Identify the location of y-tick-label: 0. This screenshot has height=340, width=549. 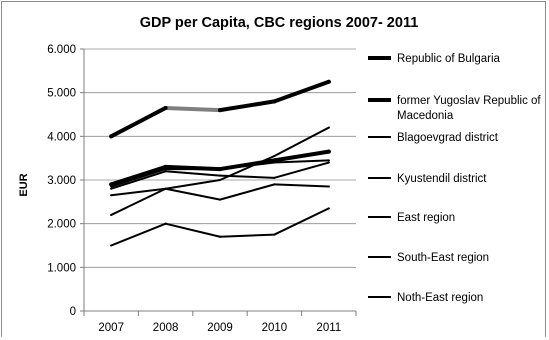
(73, 312).